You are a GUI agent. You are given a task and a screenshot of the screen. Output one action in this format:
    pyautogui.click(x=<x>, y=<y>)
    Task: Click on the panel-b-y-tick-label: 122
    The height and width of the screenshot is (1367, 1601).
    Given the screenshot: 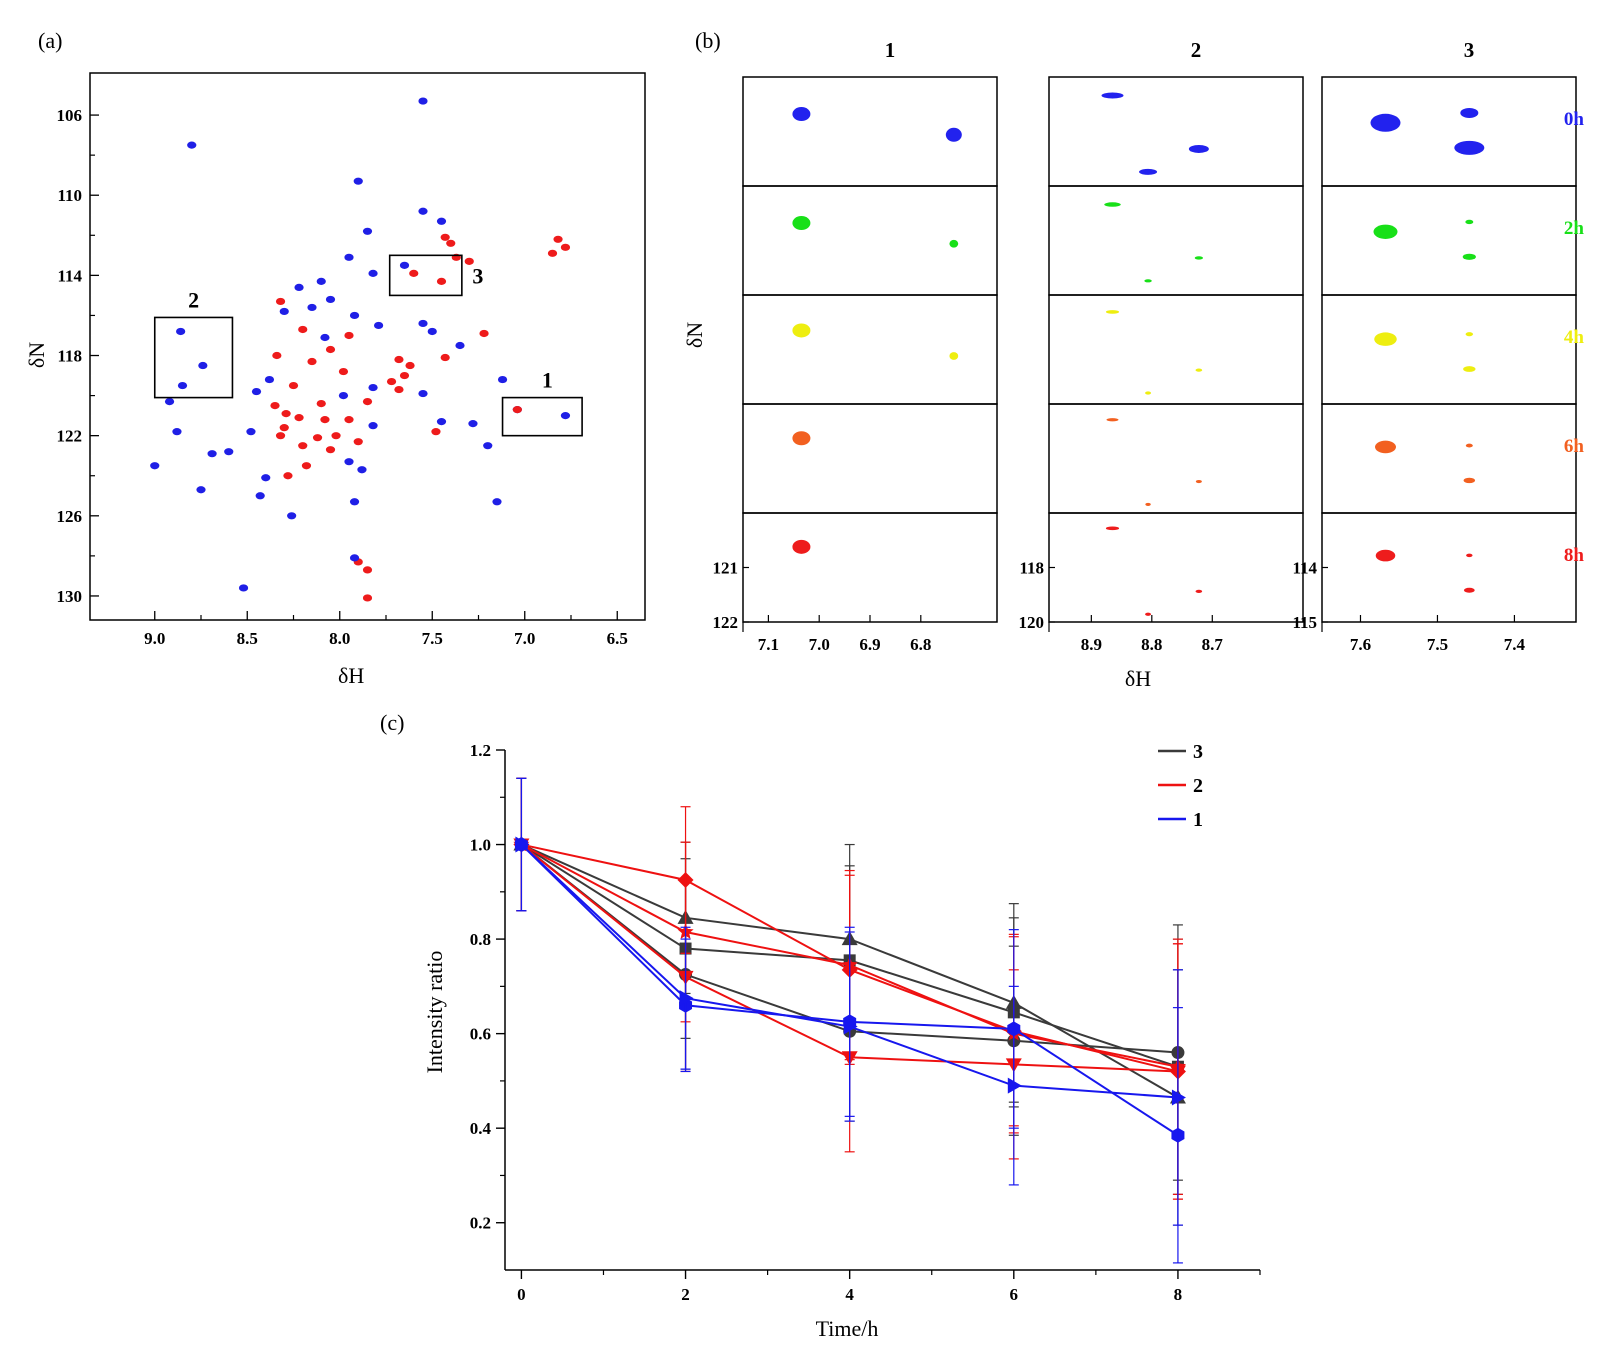 What is the action you would take?
    pyautogui.click(x=726, y=622)
    